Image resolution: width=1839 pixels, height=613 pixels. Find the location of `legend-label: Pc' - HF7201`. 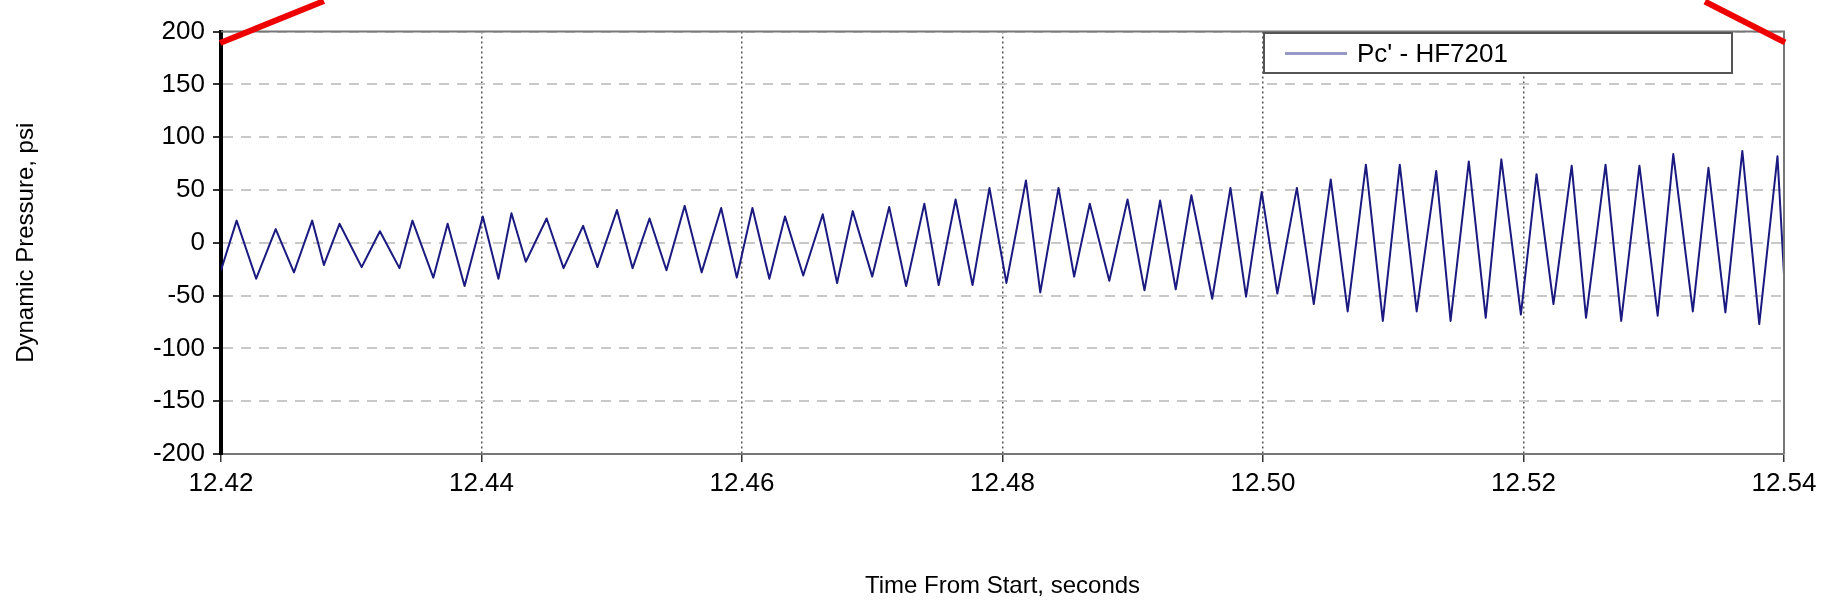

legend-label: Pc' - HF7201 is located at coordinates (1432, 53).